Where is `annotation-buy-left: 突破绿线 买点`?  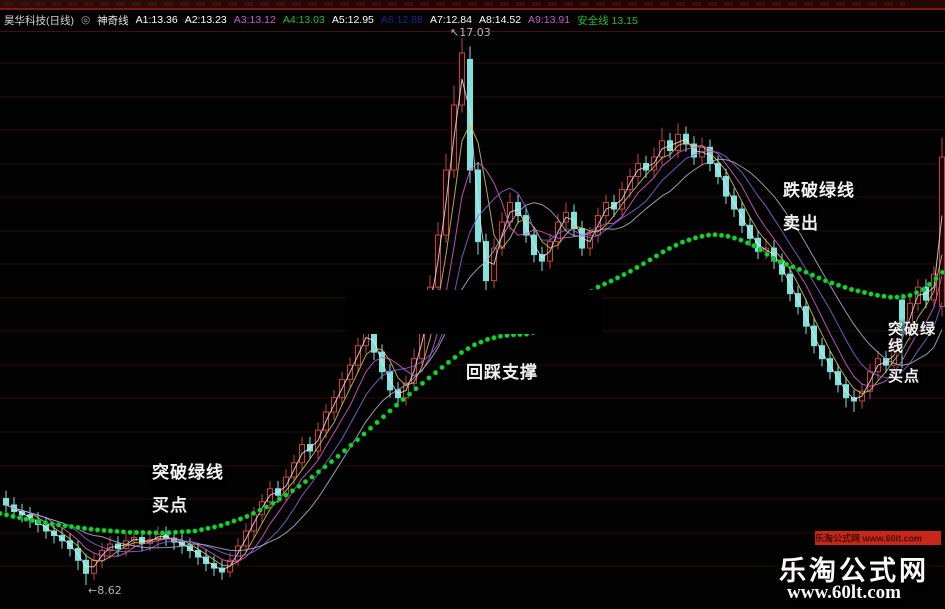 annotation-buy-left: 突破绿线 买点 is located at coordinates (188, 489).